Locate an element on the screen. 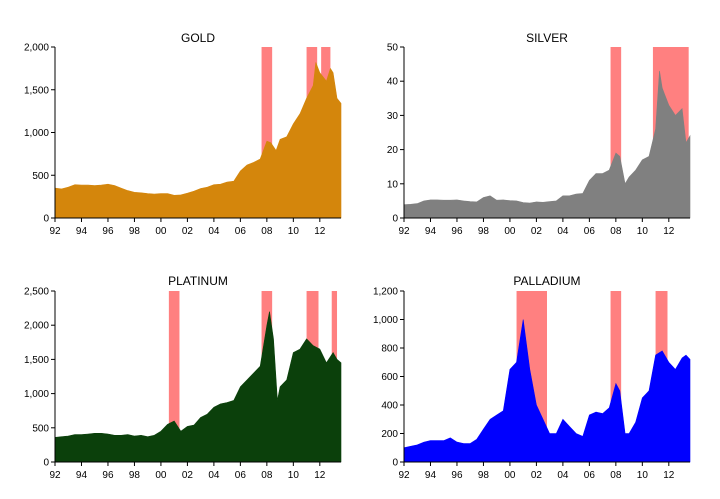  gold-x-tick-label-9: 10 is located at coordinates (294, 231).